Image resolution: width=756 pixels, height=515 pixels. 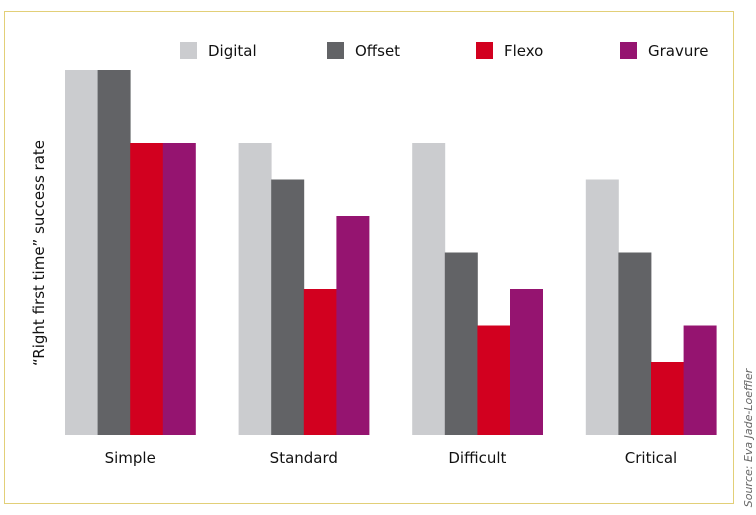 What do you see at coordinates (678, 51) in the screenshot?
I see `legend-label-gravure: Gravure` at bounding box center [678, 51].